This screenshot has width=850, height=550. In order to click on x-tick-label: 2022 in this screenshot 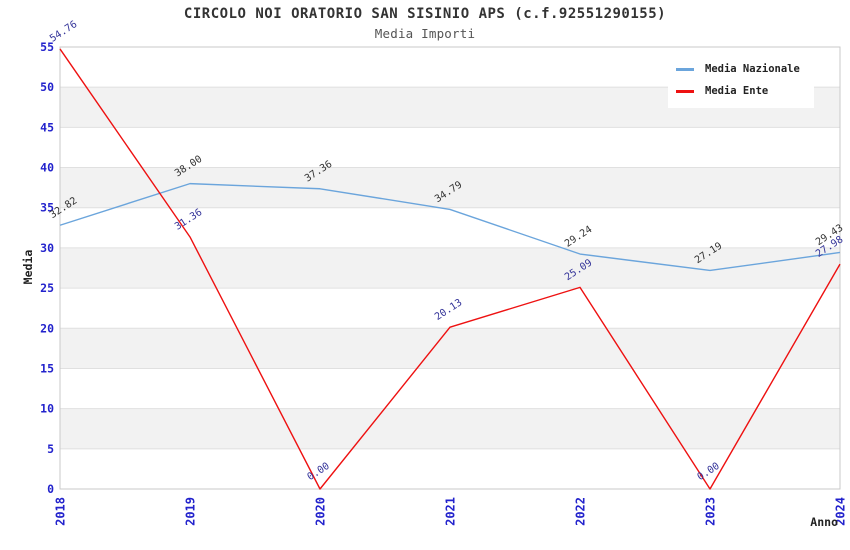, I will do `click(581, 511)`.